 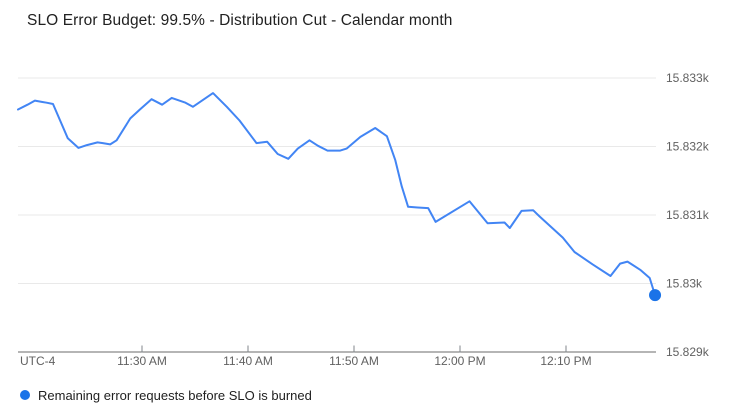 What do you see at coordinates (38, 361) in the screenshot?
I see `timezone-label: UTC-4` at bounding box center [38, 361].